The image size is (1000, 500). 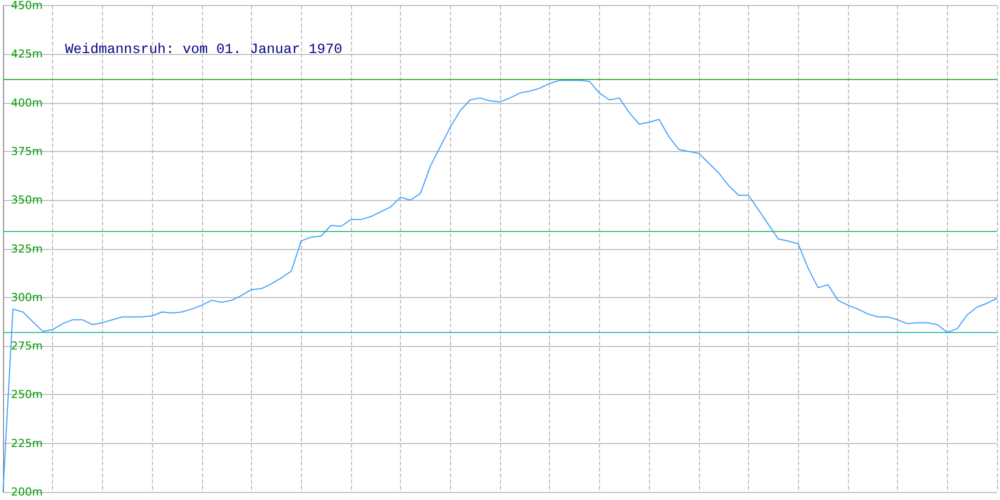 I want to click on y-tick-label: 450m, so click(x=27, y=6).